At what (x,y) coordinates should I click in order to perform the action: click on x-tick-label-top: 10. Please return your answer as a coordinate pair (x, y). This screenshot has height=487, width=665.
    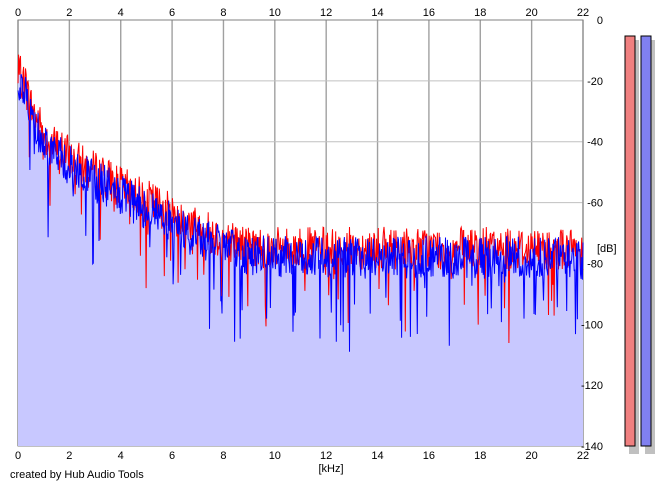
    Looking at the image, I should click on (275, 13).